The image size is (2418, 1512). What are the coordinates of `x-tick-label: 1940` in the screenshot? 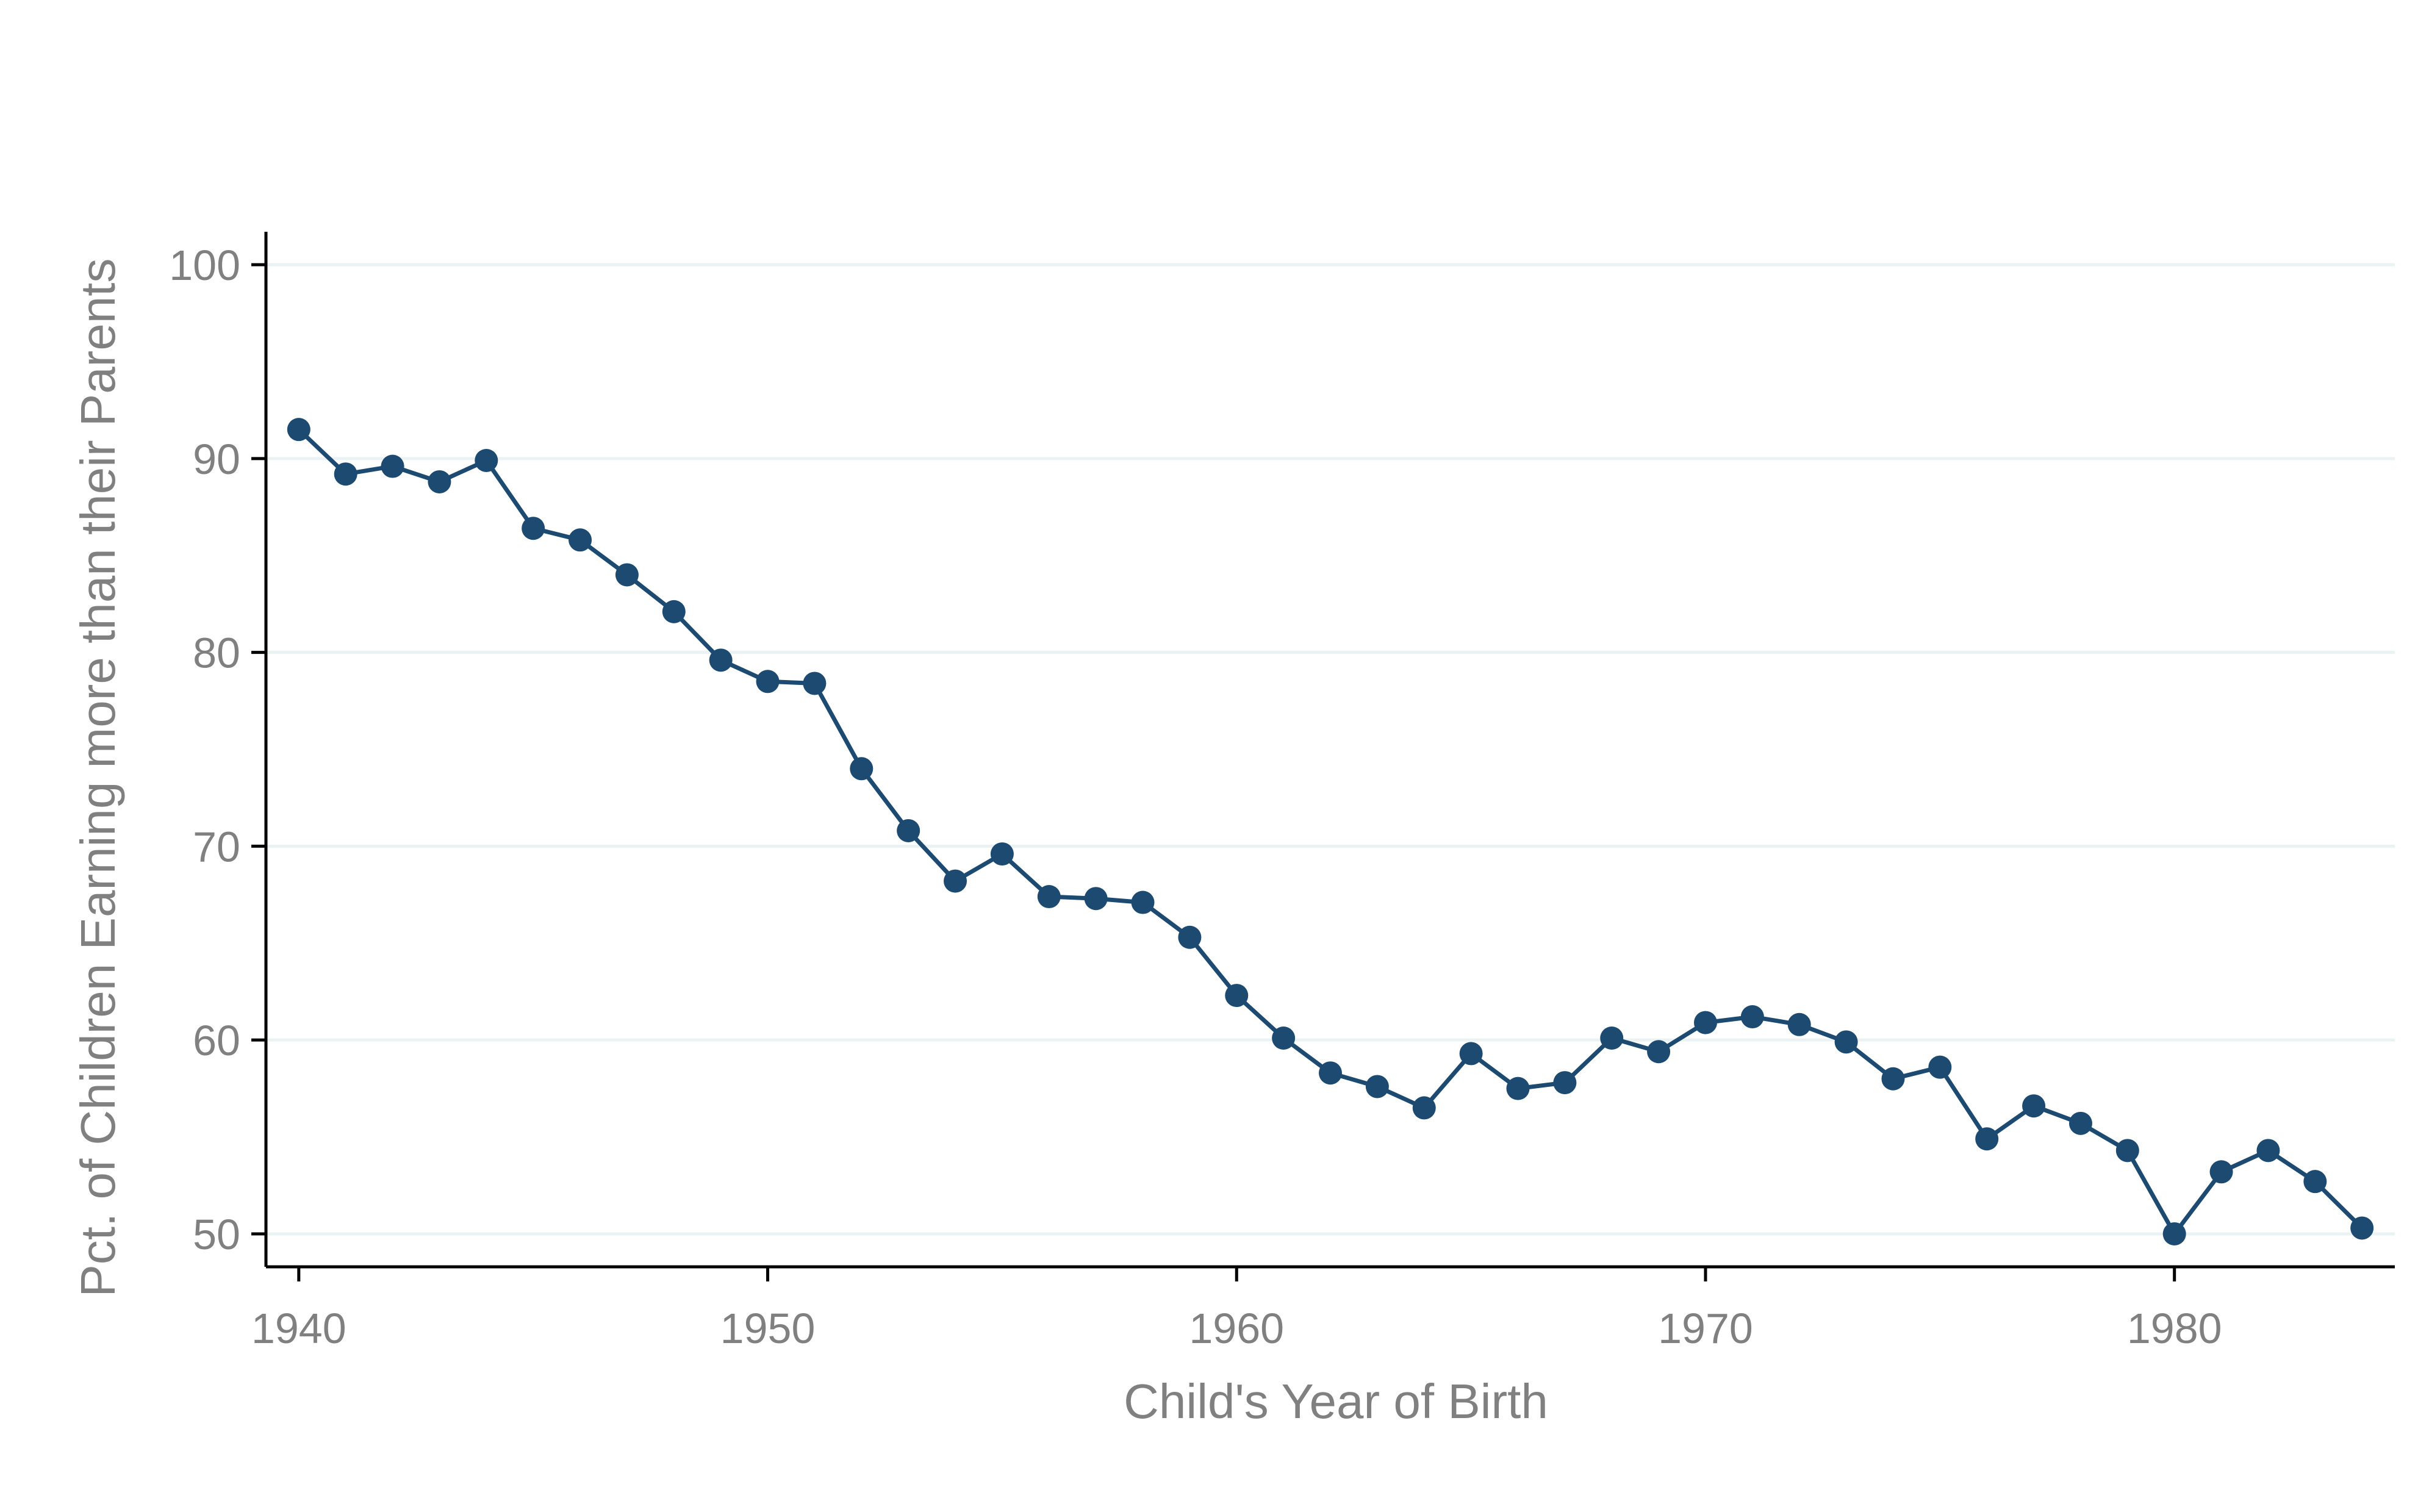 It's located at (298, 1328).